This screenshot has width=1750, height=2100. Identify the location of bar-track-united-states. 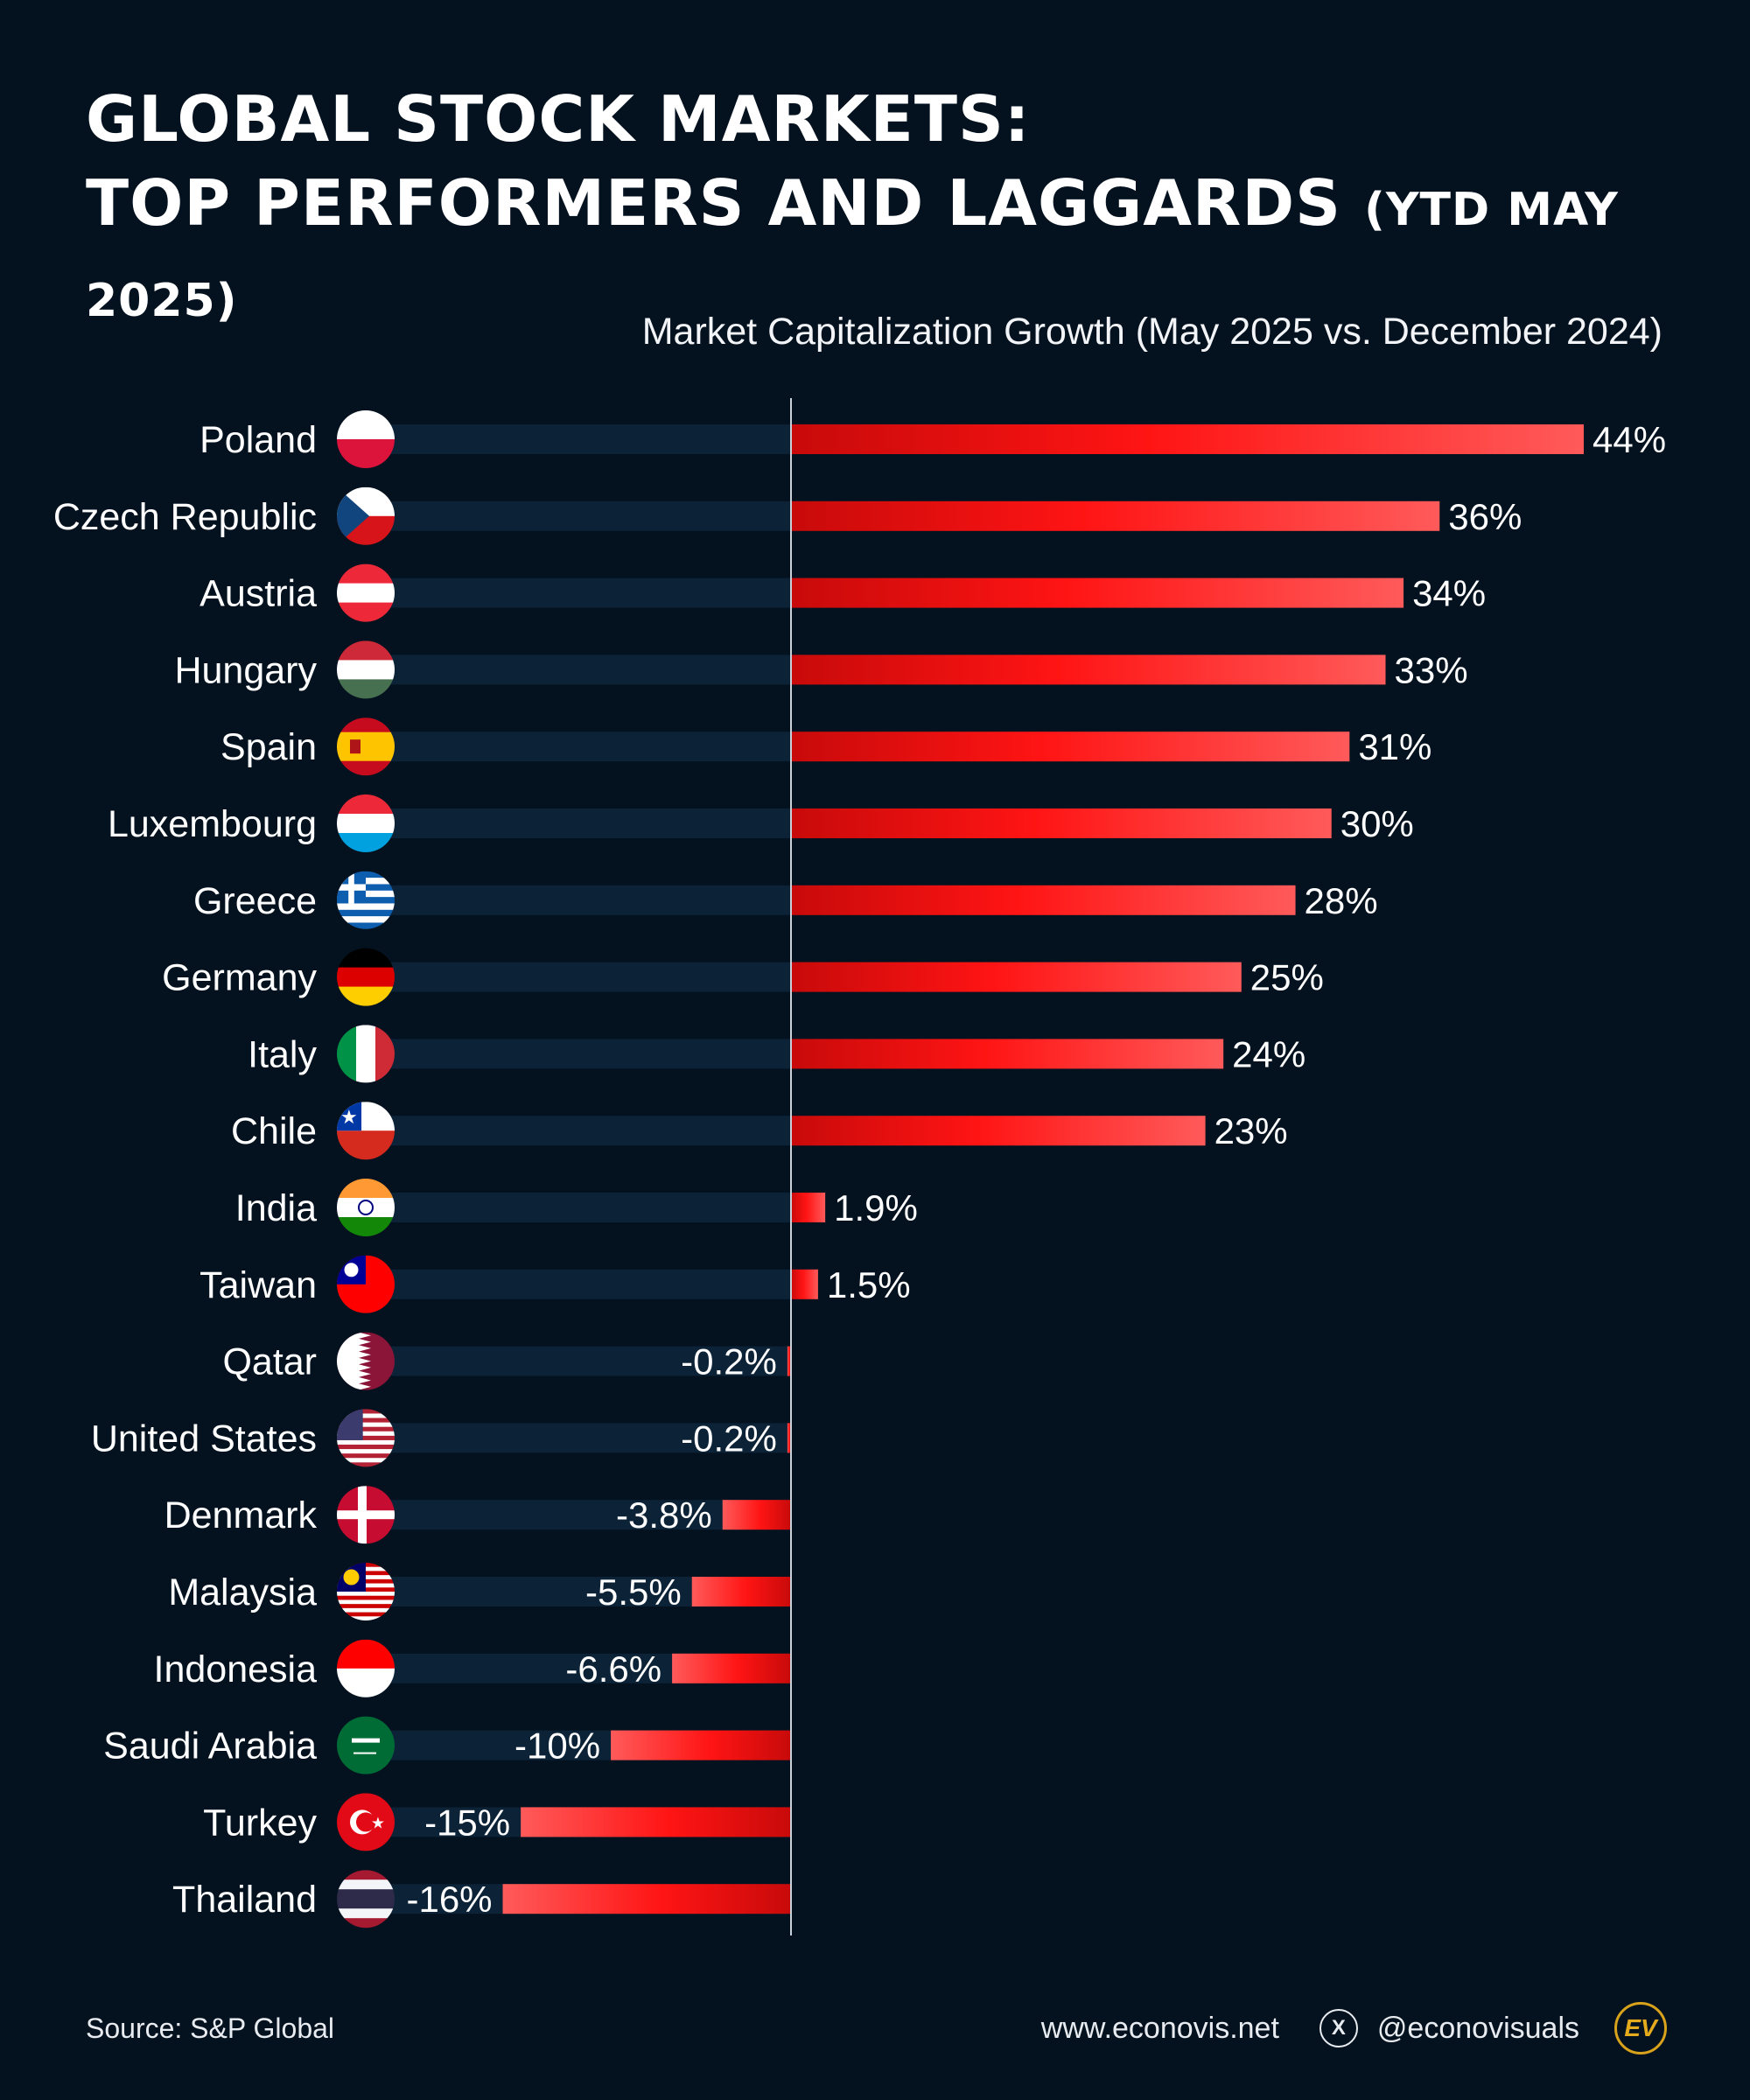
(583, 1438).